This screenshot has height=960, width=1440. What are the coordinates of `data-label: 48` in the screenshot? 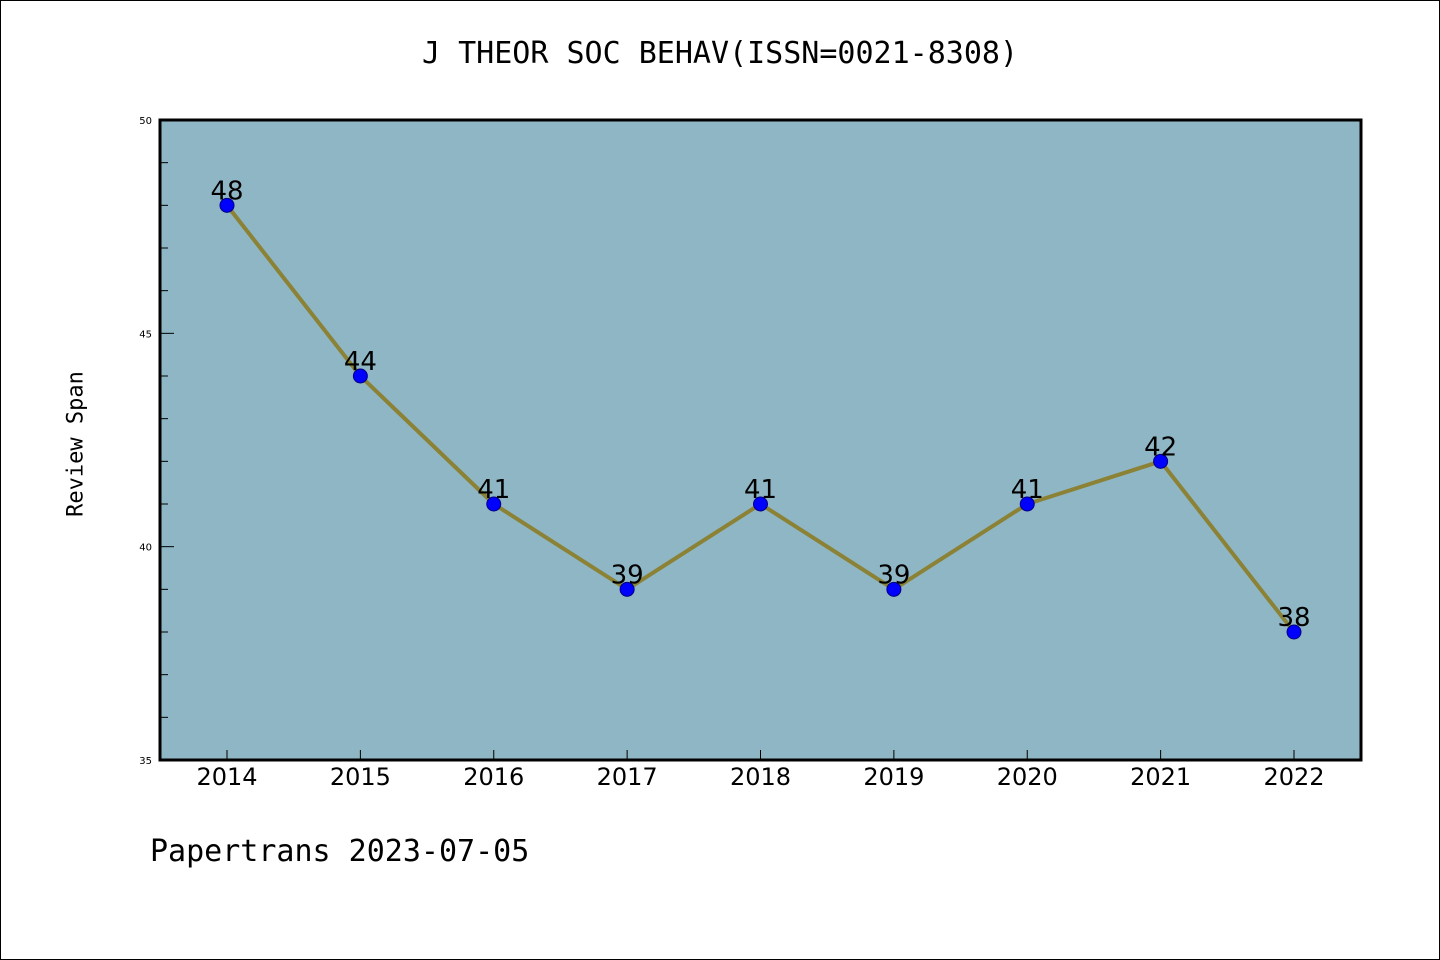 It's located at (226, 191).